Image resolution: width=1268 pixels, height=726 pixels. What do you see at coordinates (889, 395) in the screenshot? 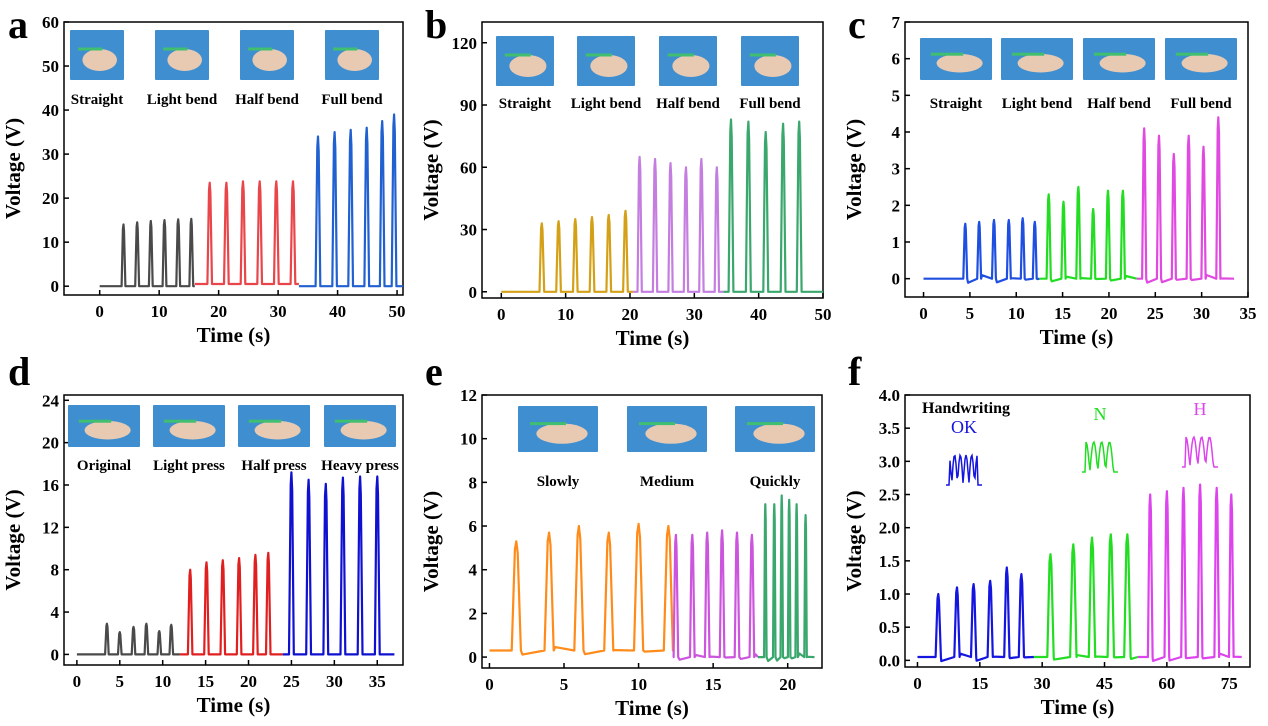
I see `y-tick-label: 4.0` at bounding box center [889, 395].